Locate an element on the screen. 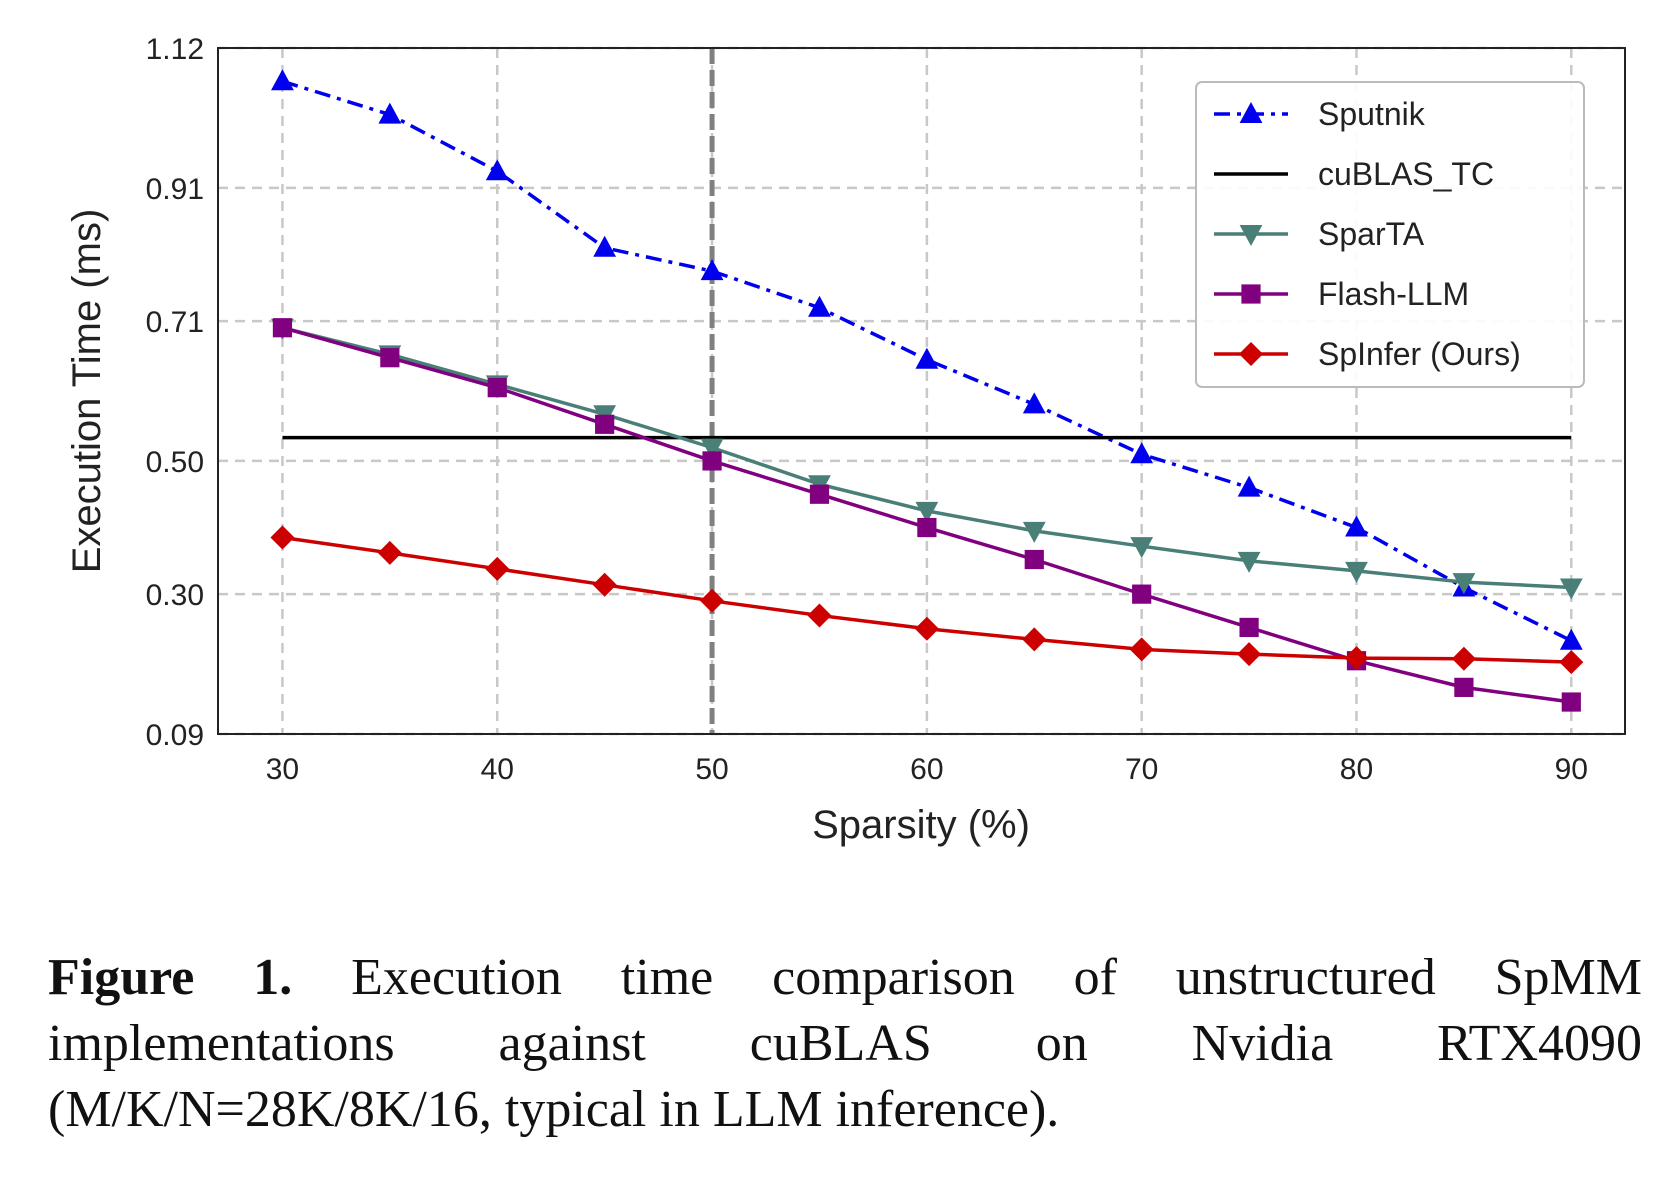  legend-box is located at coordinates (1390, 234).